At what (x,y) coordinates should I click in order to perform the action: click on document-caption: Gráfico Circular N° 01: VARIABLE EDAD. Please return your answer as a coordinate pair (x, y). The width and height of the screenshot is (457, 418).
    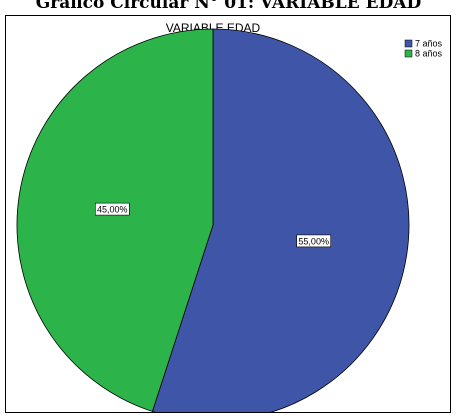
    Looking at the image, I should click on (228, 6).